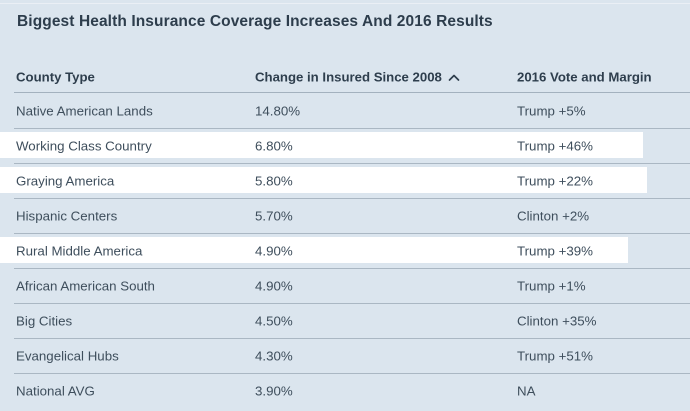 The height and width of the screenshot is (411, 690). What do you see at coordinates (345, 215) in the screenshot?
I see `table-row: Hispanic Centers 5.70% Clinton +2%` at bounding box center [345, 215].